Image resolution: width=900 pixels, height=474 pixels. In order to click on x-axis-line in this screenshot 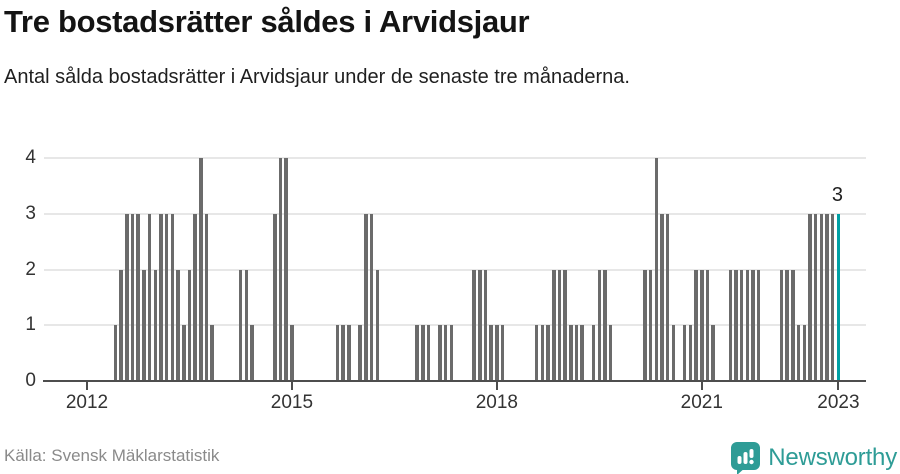, I will do `click(454, 381)`.